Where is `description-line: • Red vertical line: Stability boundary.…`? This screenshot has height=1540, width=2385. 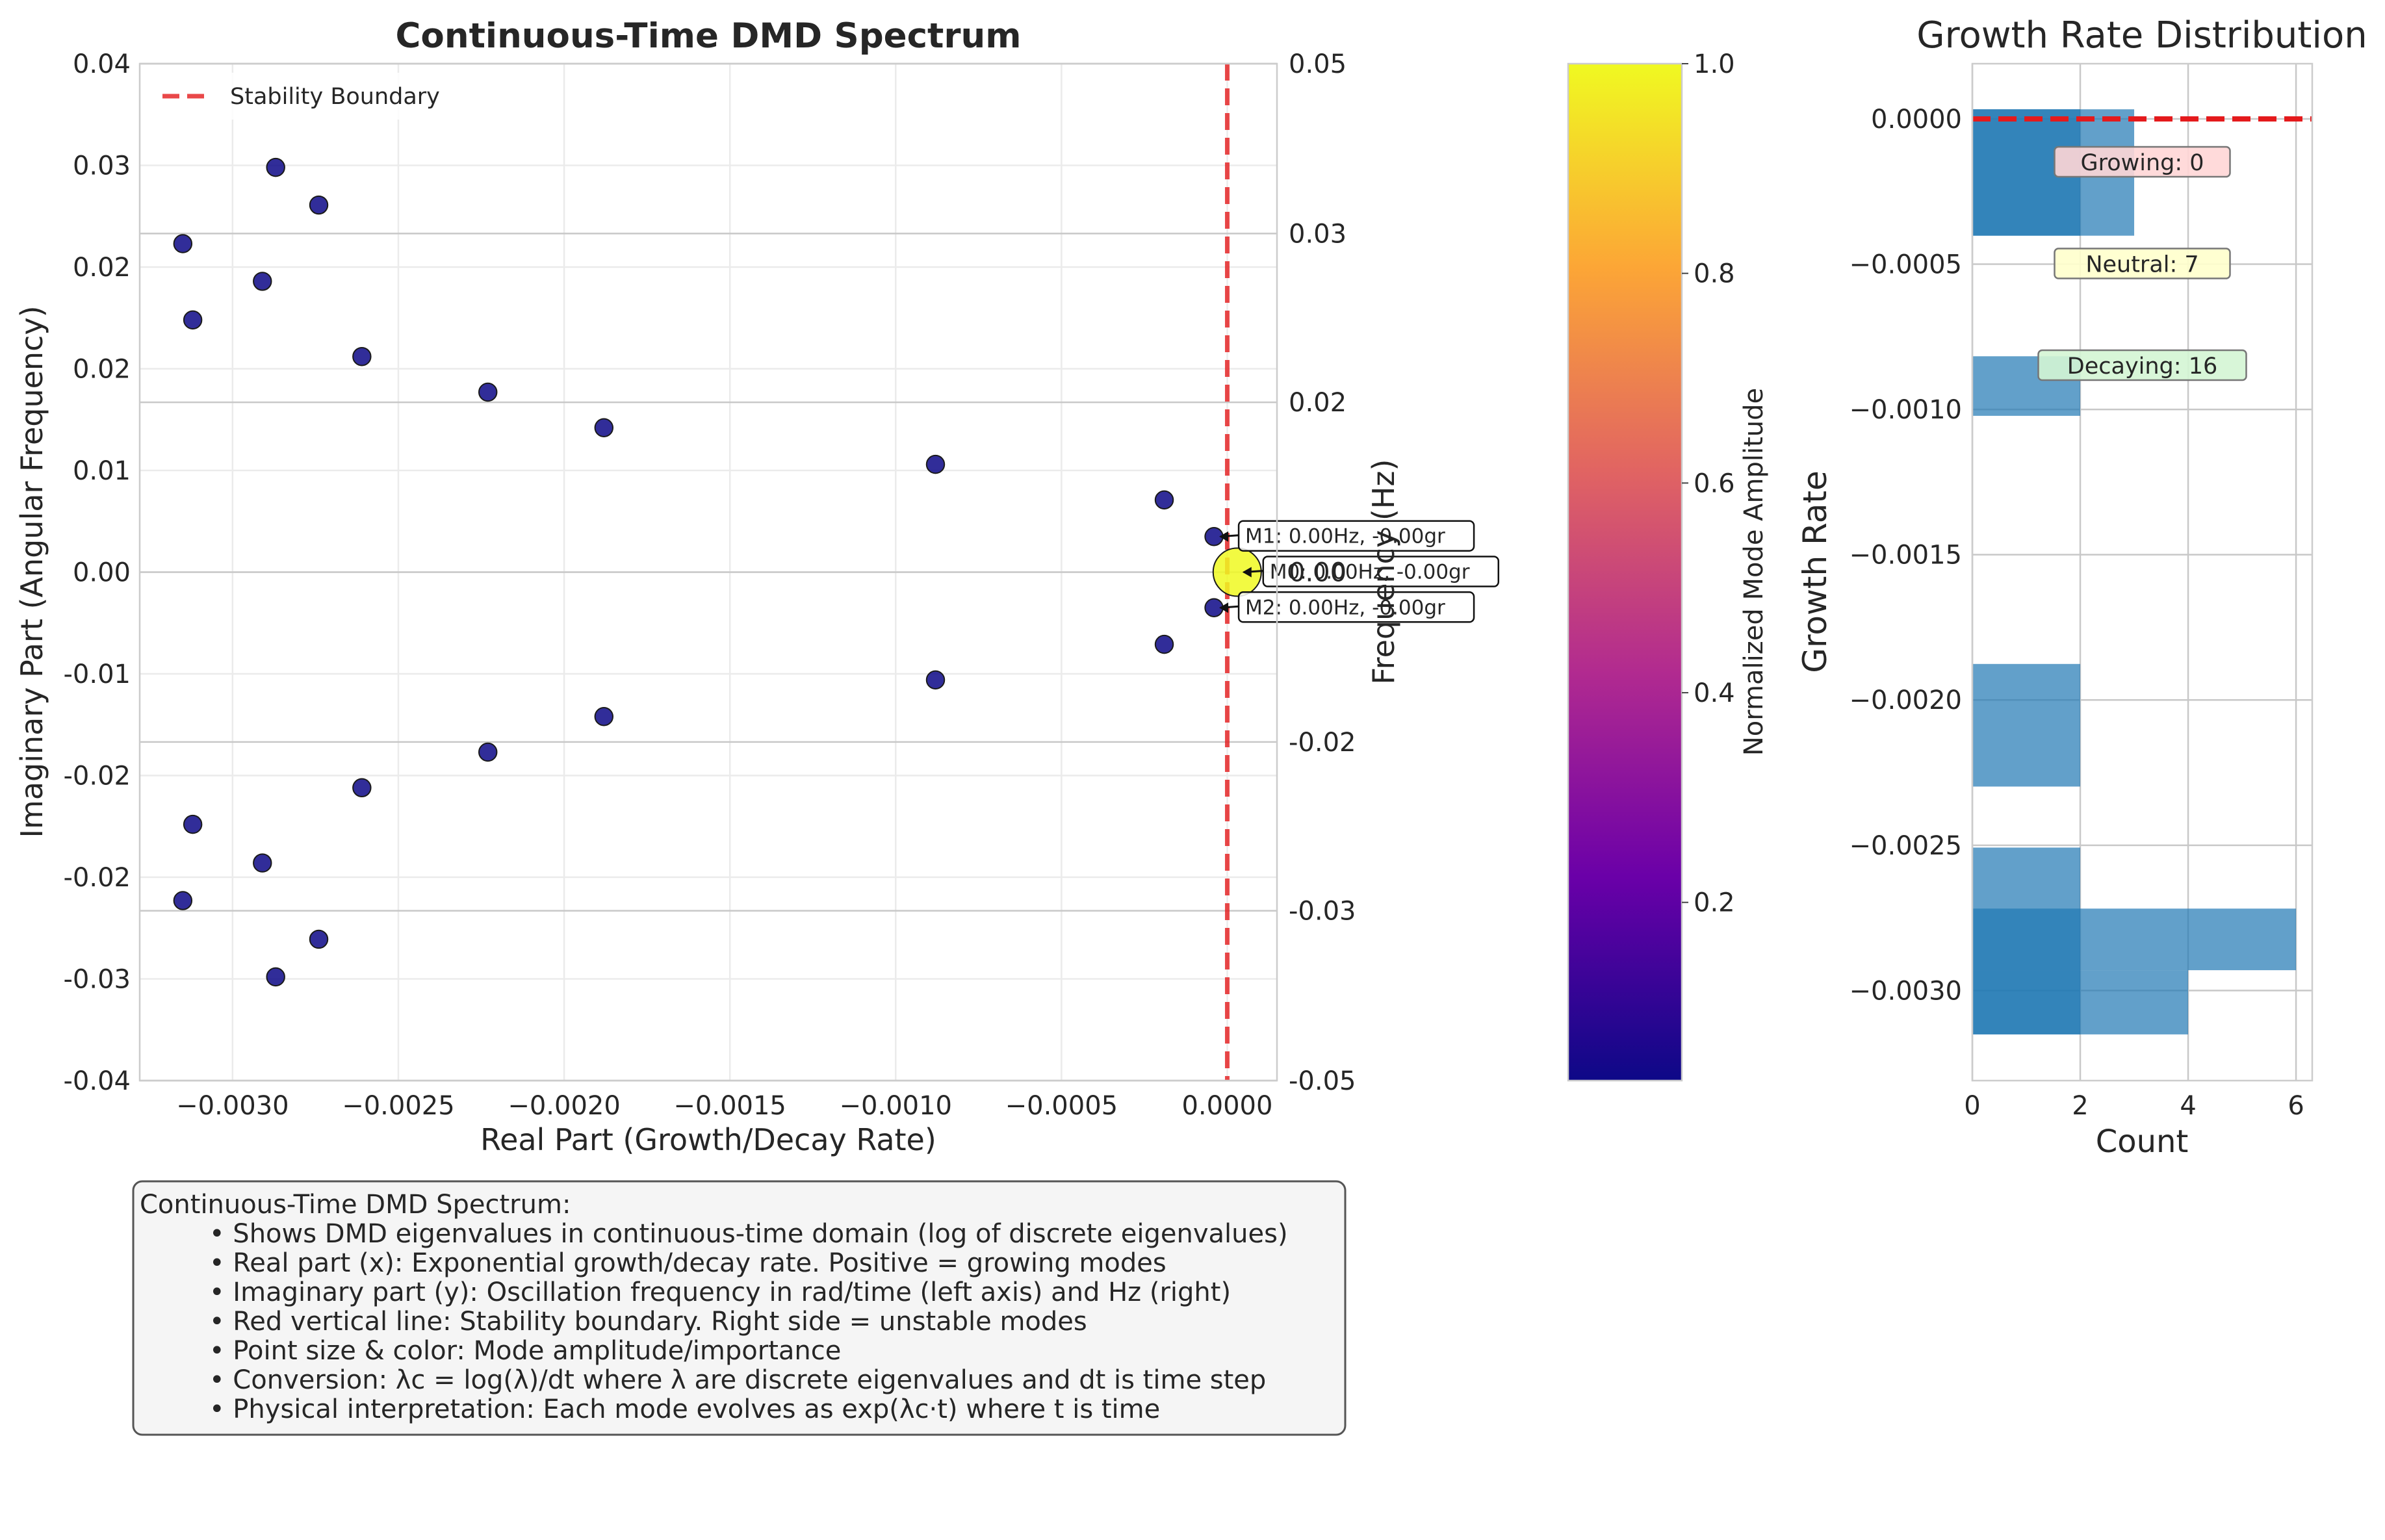 description-line: • Red vertical line: Stability boundary.… is located at coordinates (648, 1322).